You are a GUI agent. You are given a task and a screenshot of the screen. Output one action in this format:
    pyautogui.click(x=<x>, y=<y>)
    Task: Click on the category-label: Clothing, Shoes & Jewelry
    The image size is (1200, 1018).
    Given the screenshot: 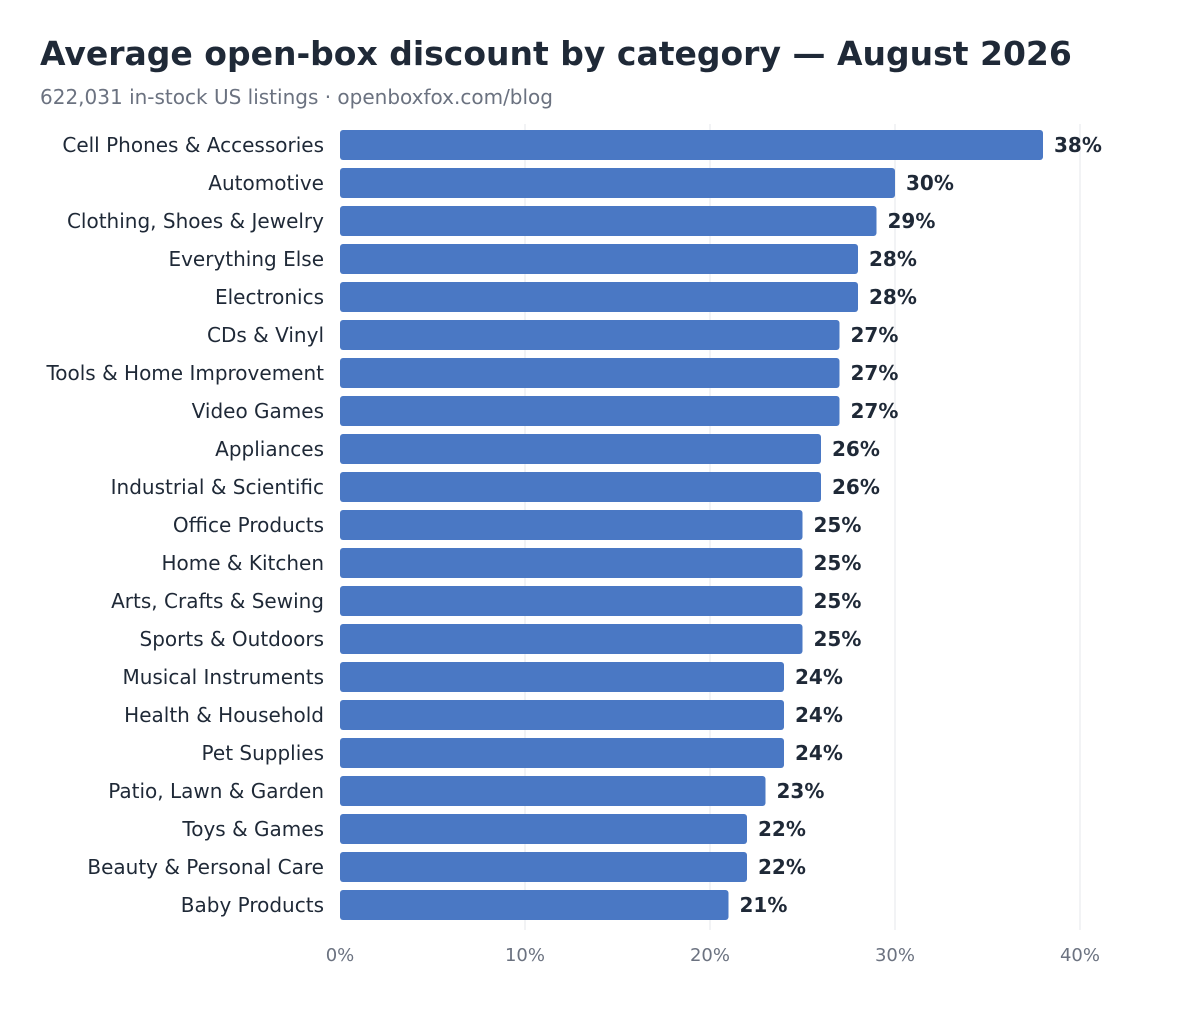 What is the action you would take?
    pyautogui.click(x=195, y=221)
    